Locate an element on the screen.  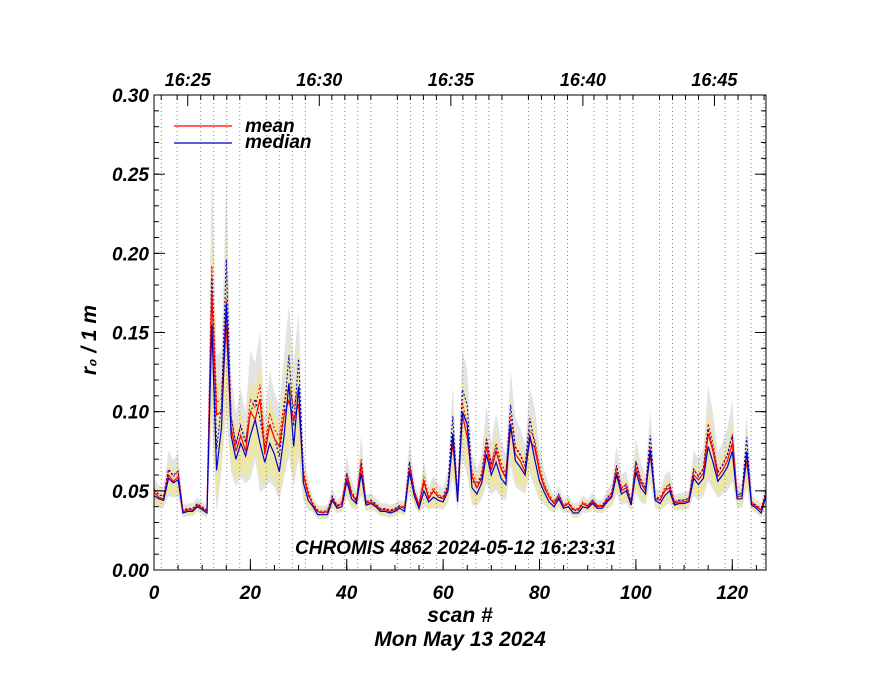
x-tick-label: 20 is located at coordinates (250, 593).